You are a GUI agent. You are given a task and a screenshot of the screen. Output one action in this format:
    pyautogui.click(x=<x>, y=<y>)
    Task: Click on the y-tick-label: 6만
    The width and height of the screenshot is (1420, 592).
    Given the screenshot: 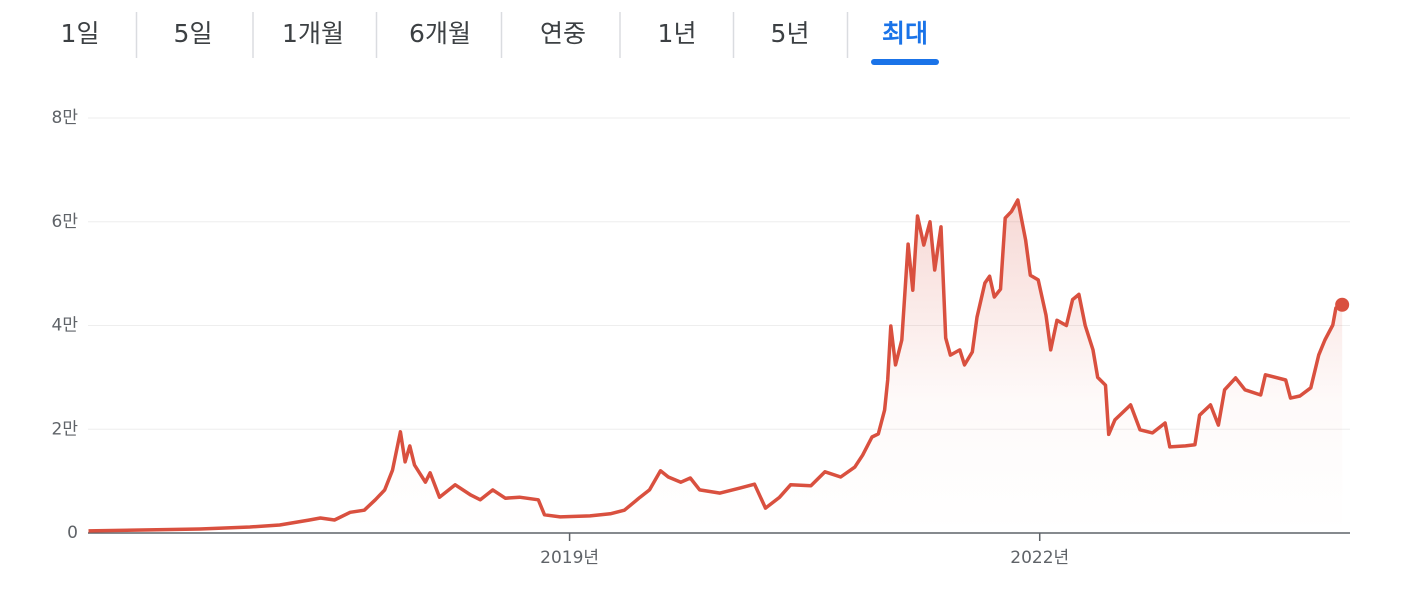 What is the action you would take?
    pyautogui.click(x=65, y=222)
    